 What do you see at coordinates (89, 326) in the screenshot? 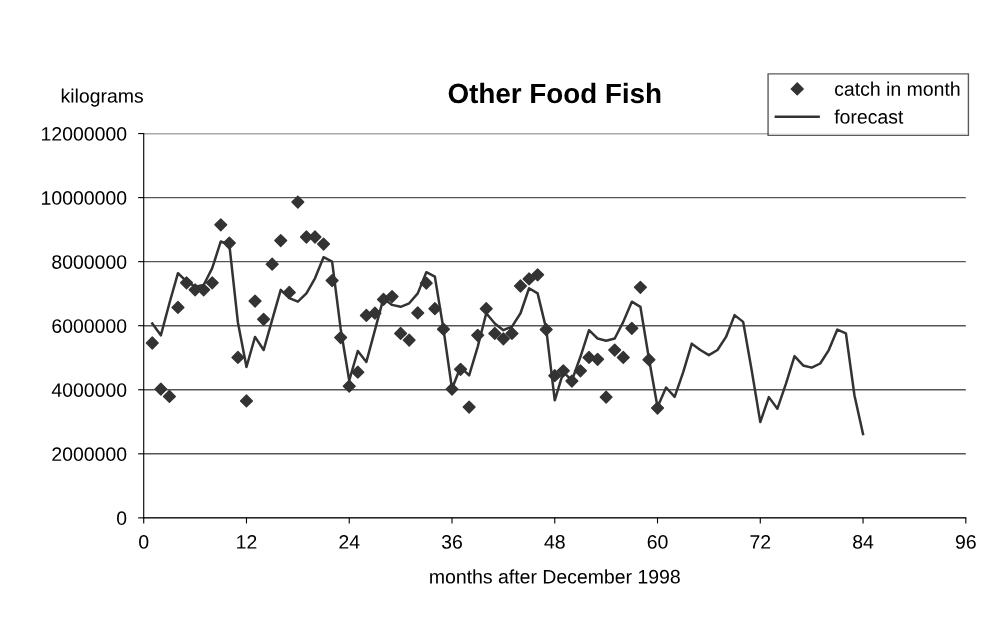
I see `y-tick-label: 6000000` at bounding box center [89, 326].